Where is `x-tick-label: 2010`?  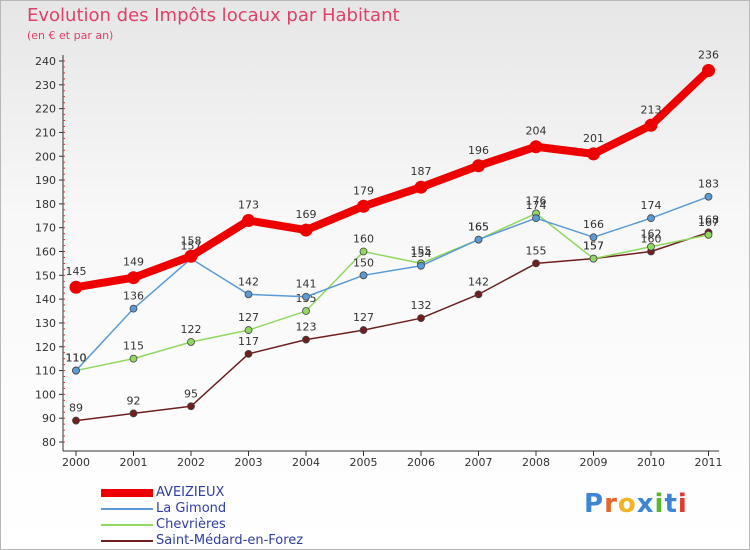
x-tick-label: 2010 is located at coordinates (651, 462).